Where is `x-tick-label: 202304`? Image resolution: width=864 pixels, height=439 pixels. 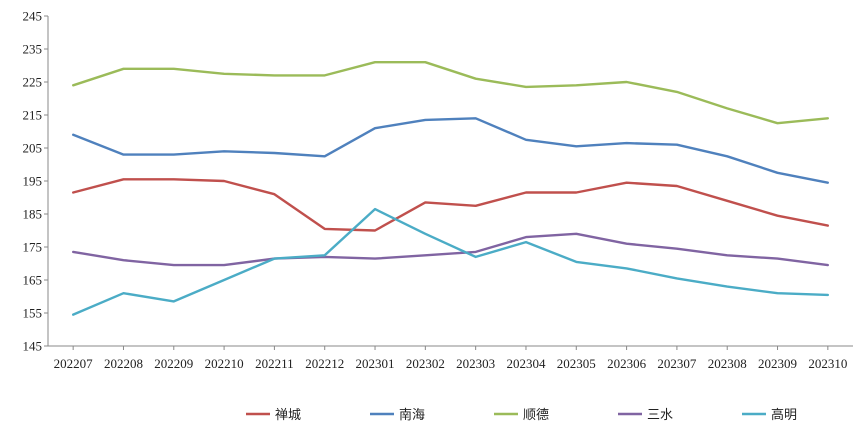
x-tick-label: 202304 is located at coordinates (526, 363).